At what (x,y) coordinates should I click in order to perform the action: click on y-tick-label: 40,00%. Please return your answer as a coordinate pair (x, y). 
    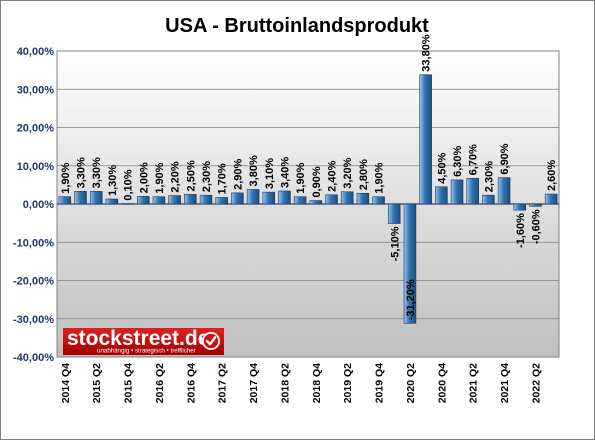
    Looking at the image, I should click on (36, 52).